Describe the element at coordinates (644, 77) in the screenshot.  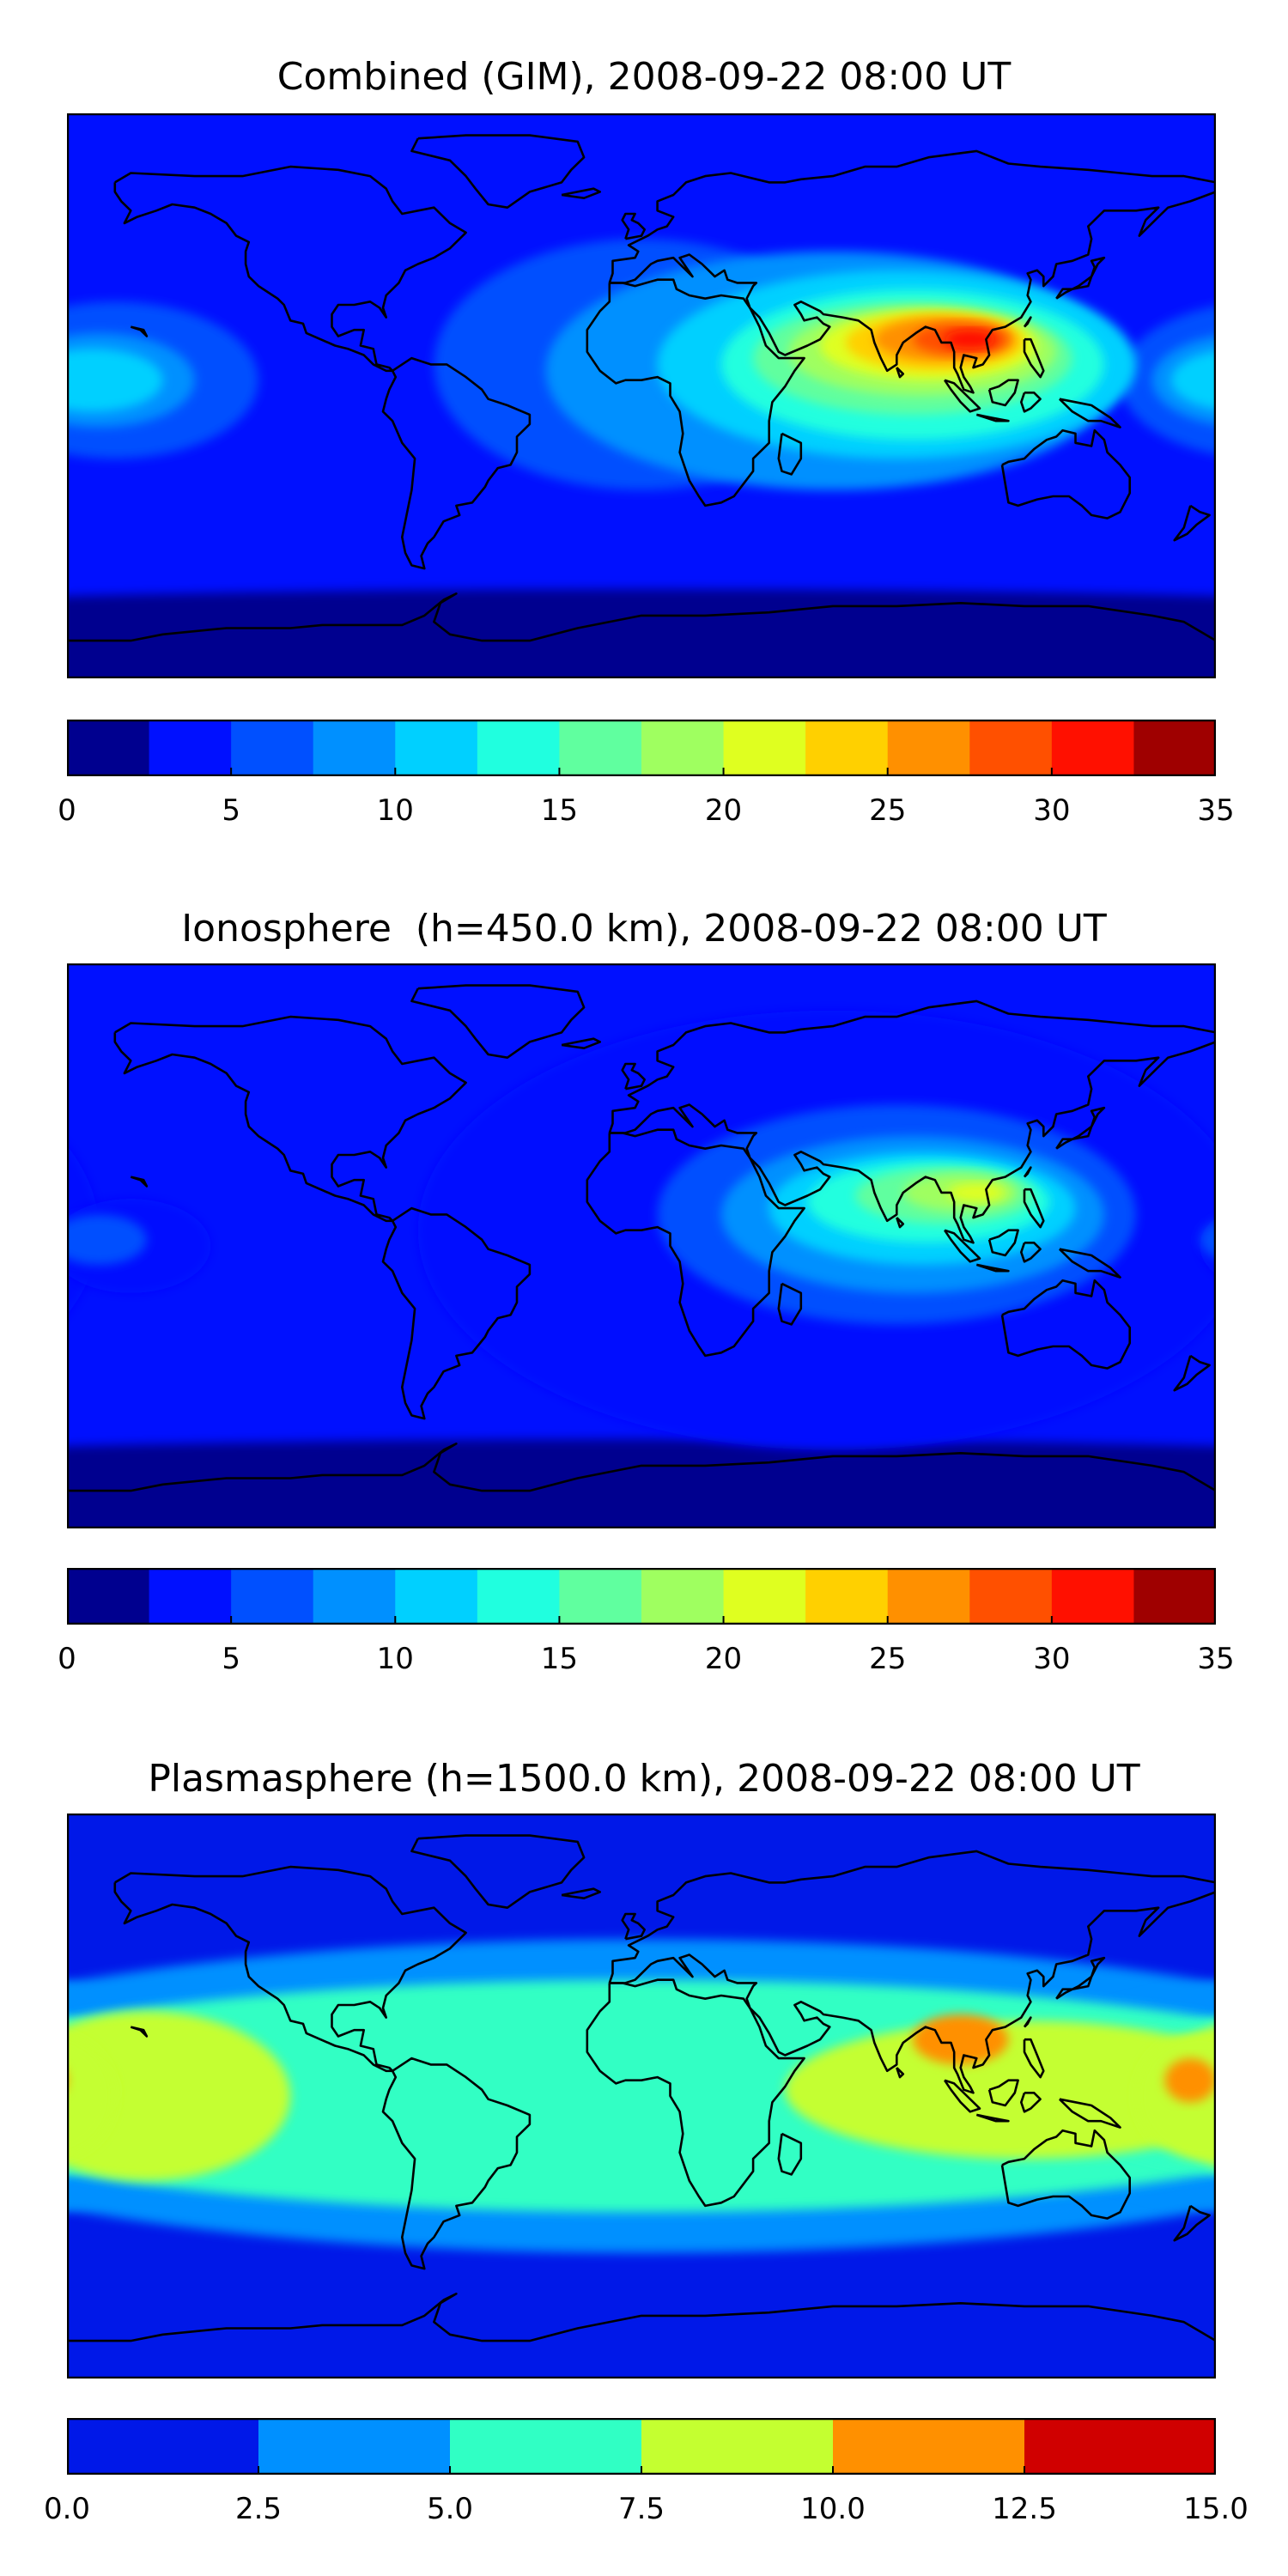
I see `panel-1-title: Combined (GIM), 2008-09-22 08:00 UT` at that location.